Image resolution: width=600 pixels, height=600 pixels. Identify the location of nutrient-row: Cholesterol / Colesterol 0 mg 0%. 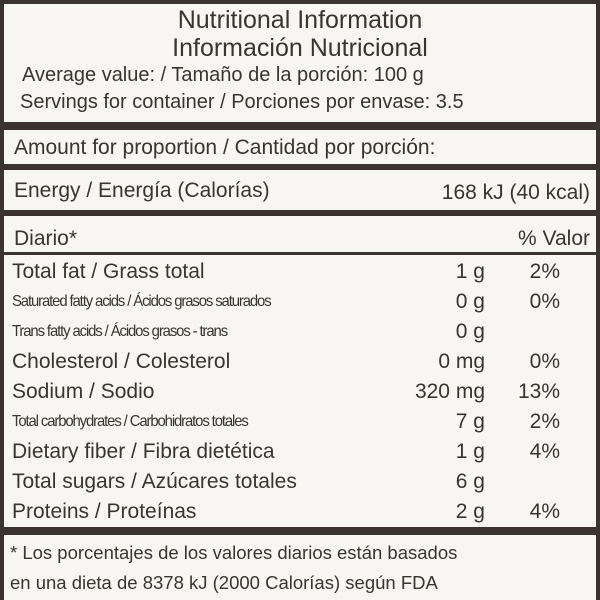
(300, 360).